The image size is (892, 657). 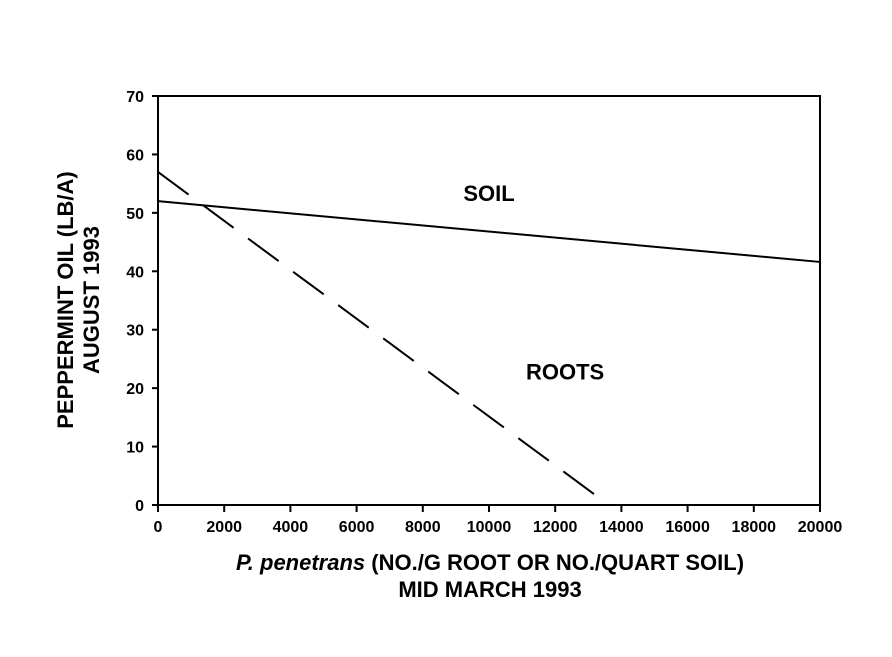 I want to click on series-label-soil: SOIL, so click(x=488, y=193).